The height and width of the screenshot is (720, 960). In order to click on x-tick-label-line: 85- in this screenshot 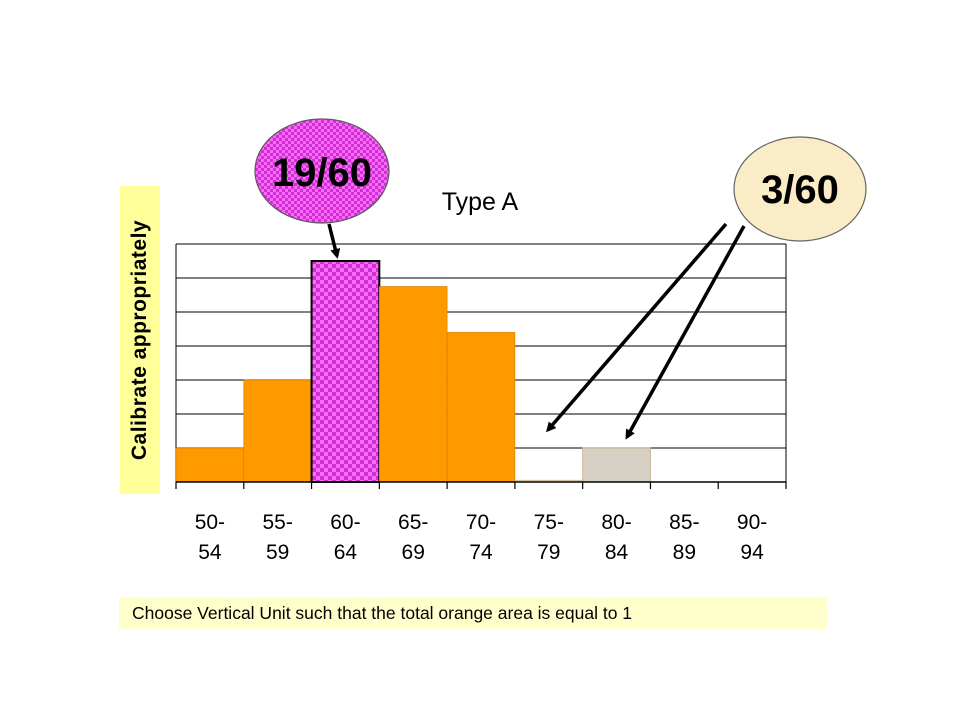, I will do `click(684, 522)`.